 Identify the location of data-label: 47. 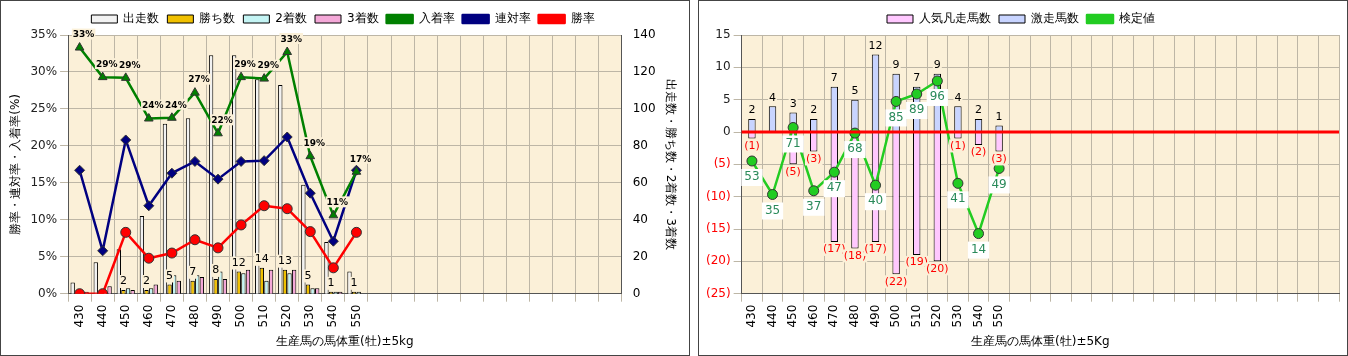
(834, 187).